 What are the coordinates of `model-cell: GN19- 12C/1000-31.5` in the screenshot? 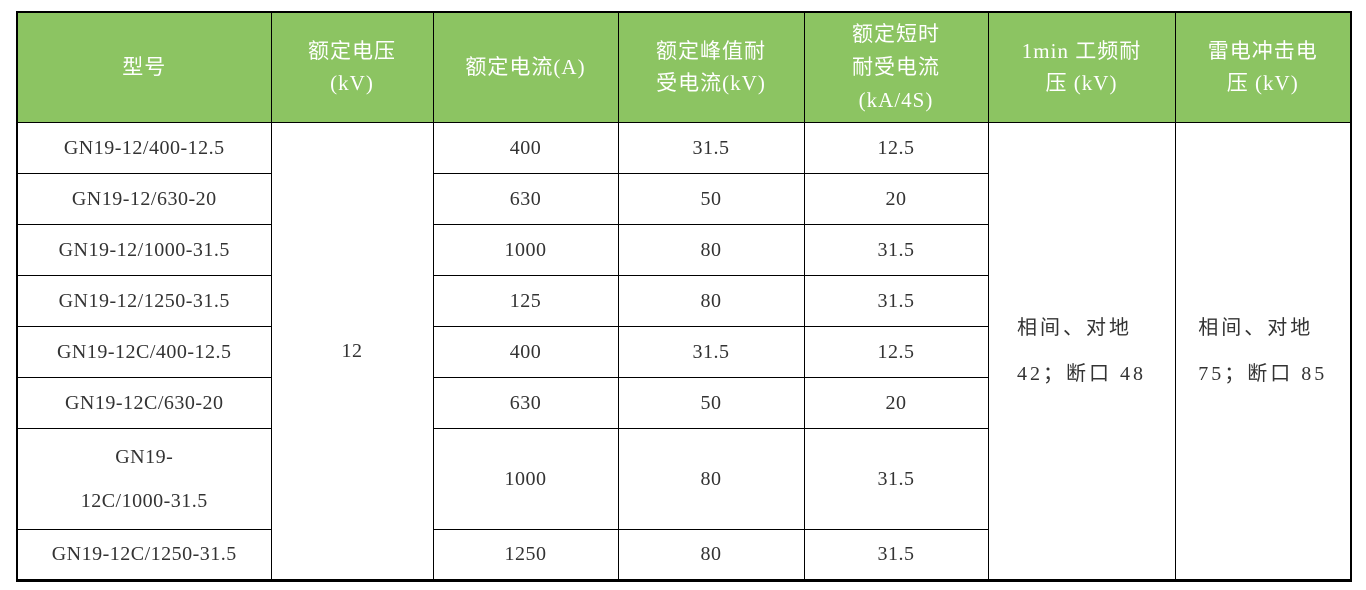 It's located at (144, 478).